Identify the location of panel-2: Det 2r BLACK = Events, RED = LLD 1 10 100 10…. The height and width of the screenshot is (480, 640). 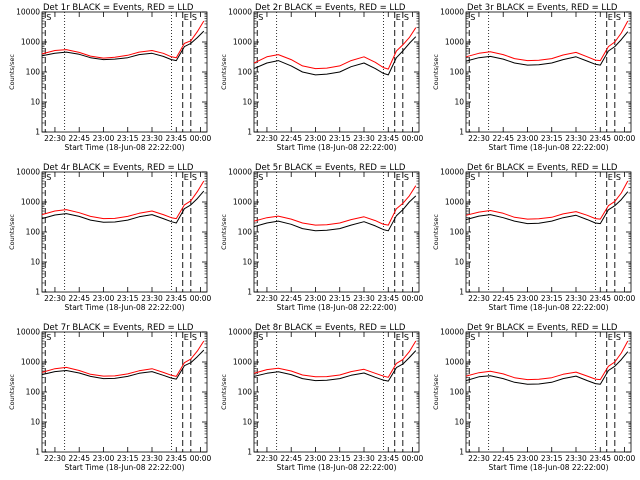
(322, 77).